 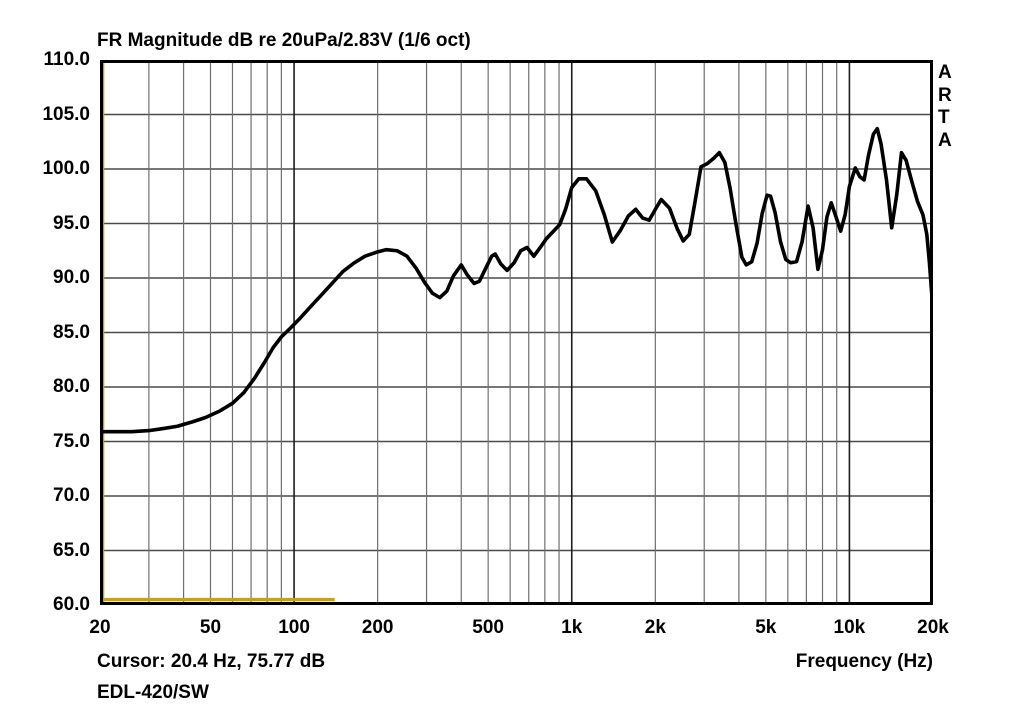 What do you see at coordinates (210, 627) in the screenshot?
I see `x-axis-tick-label-50: 50` at bounding box center [210, 627].